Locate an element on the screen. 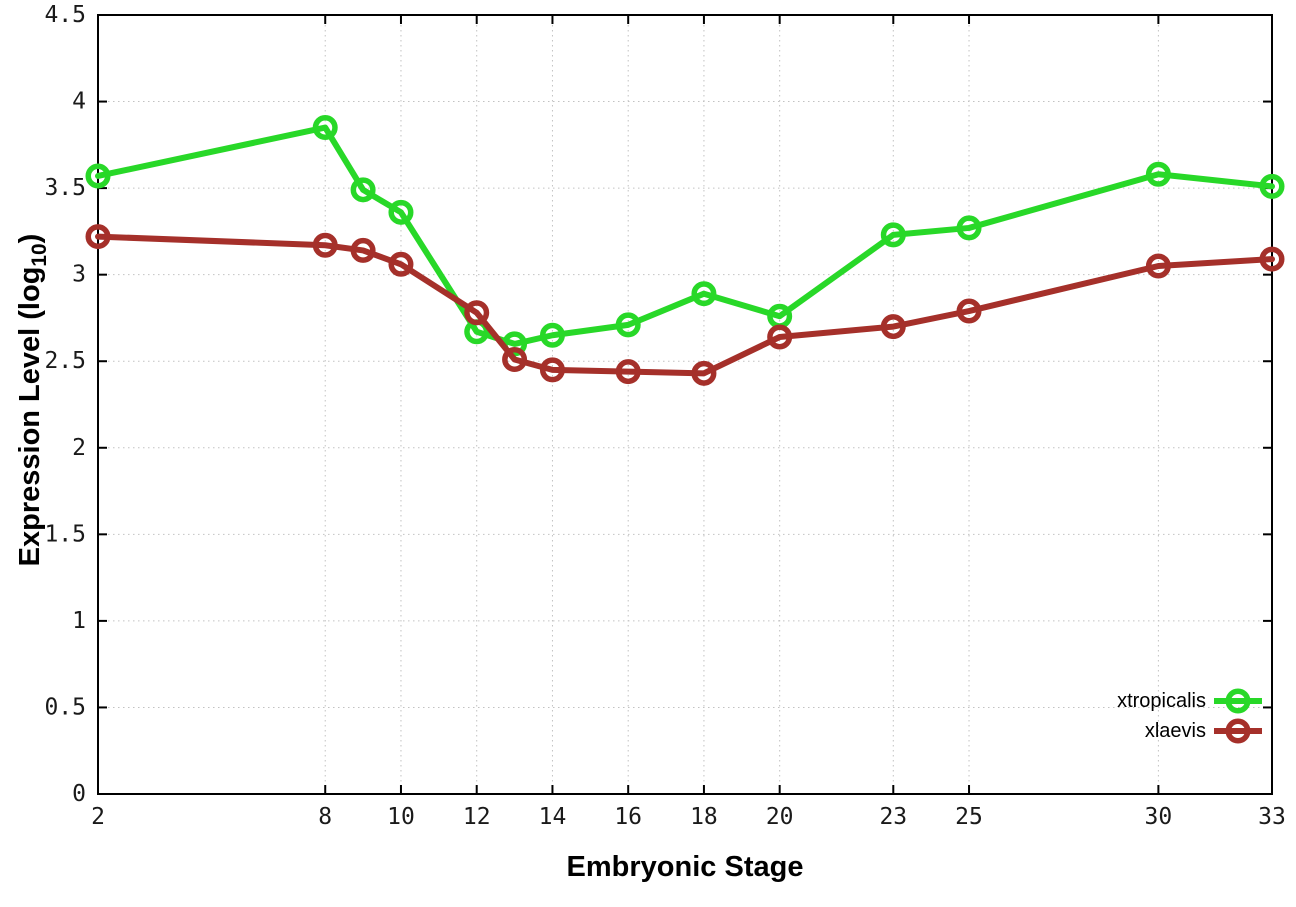 This screenshot has height=907, width=1296. x-tick-label: 8 is located at coordinates (325, 817).